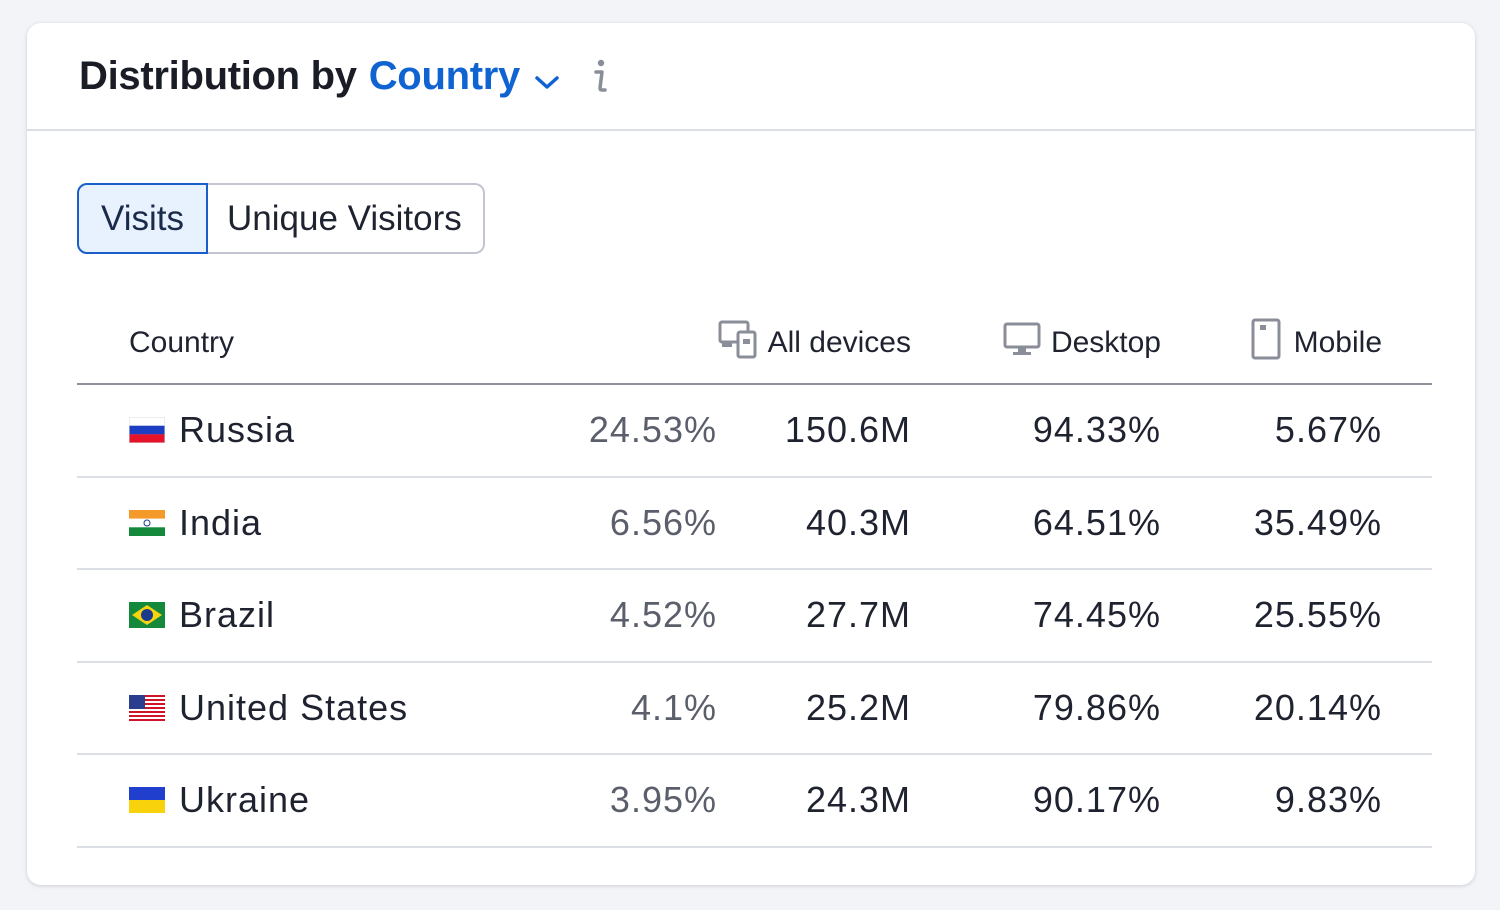 Image resolution: width=1500 pixels, height=910 pixels. What do you see at coordinates (858, 615) in the screenshot?
I see `all-devices-value: 27.7M` at bounding box center [858, 615].